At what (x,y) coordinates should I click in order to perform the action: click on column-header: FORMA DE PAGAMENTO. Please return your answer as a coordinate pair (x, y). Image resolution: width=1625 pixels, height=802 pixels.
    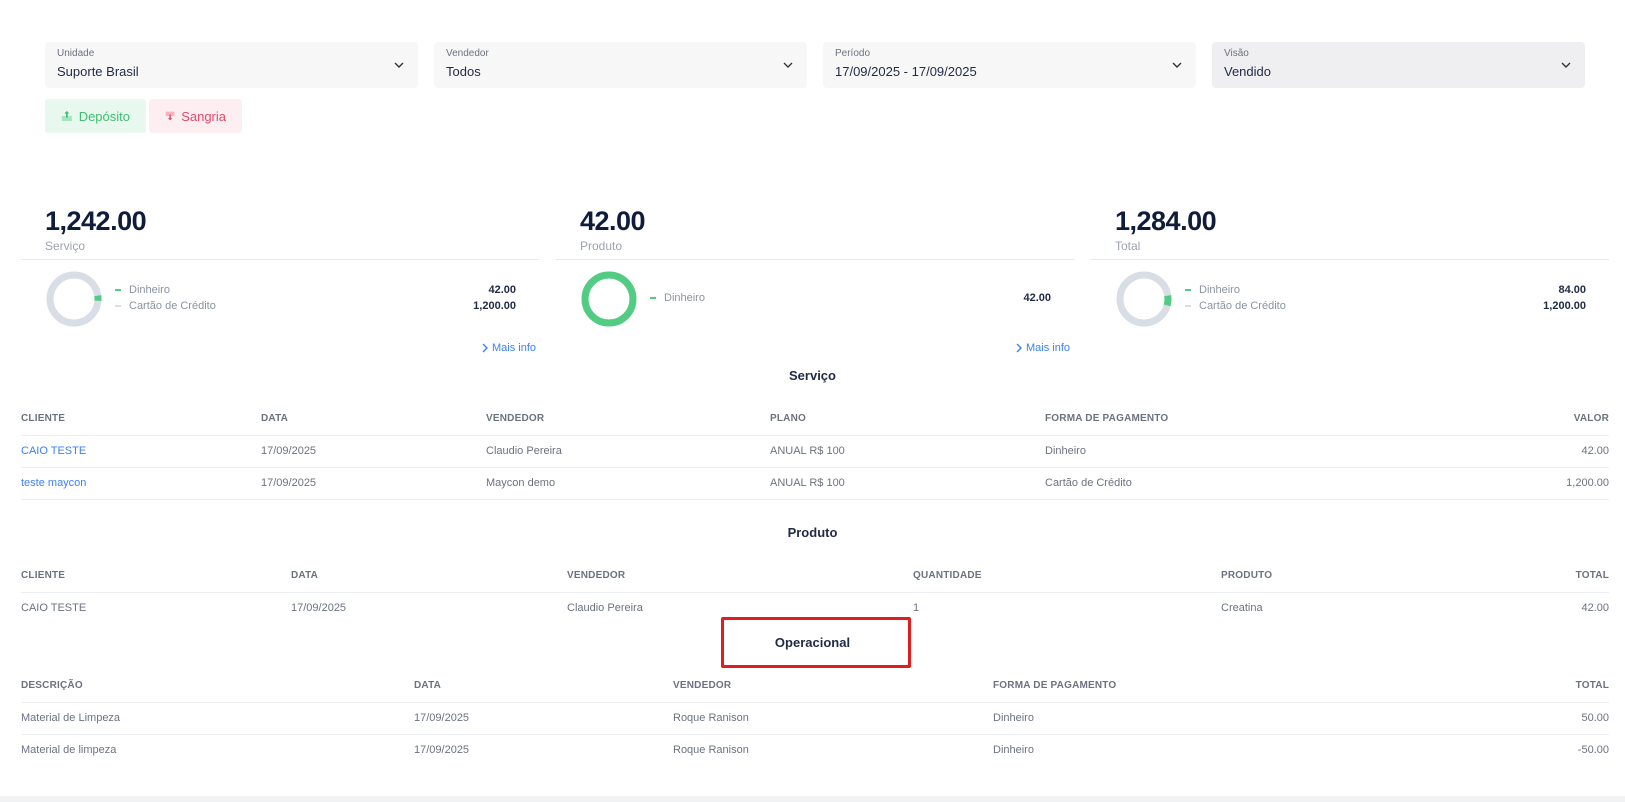
    Looking at the image, I should click on (1055, 685).